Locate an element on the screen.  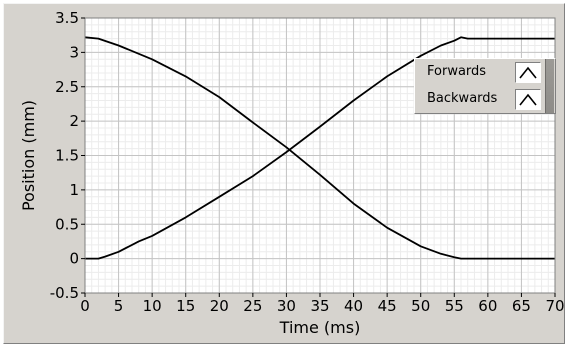
x-tick-label: 20 is located at coordinates (219, 306).